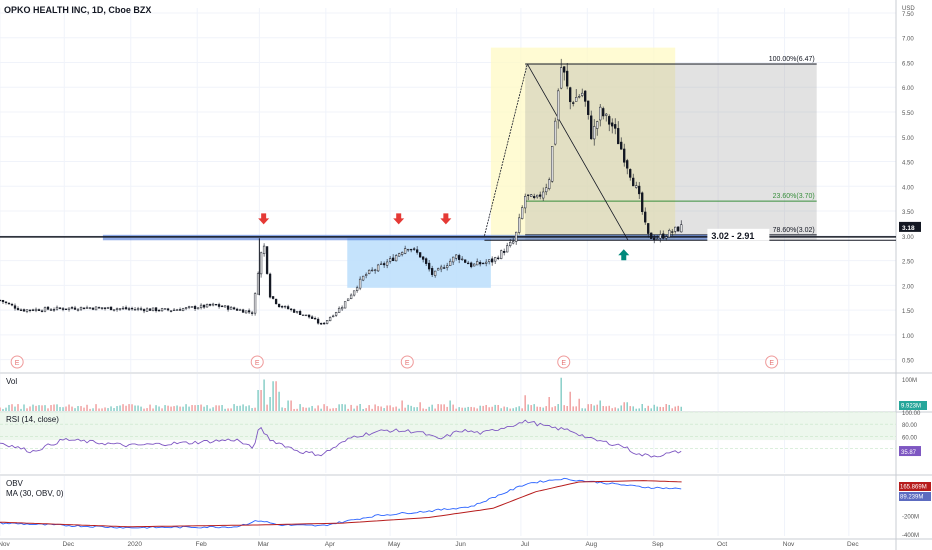  What do you see at coordinates (506, 149) in the screenshot?
I see `trend-line` at bounding box center [506, 149].